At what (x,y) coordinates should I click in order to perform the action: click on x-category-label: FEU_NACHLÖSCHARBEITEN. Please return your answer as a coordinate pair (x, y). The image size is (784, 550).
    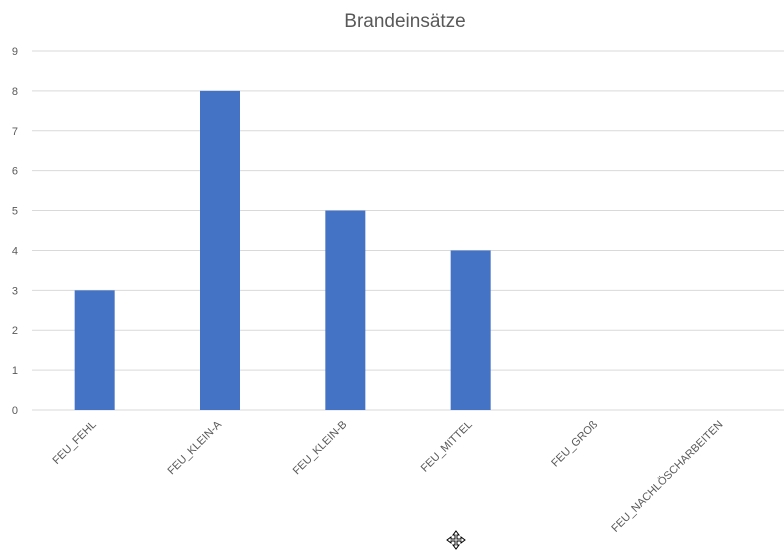
    Looking at the image, I should click on (667, 477).